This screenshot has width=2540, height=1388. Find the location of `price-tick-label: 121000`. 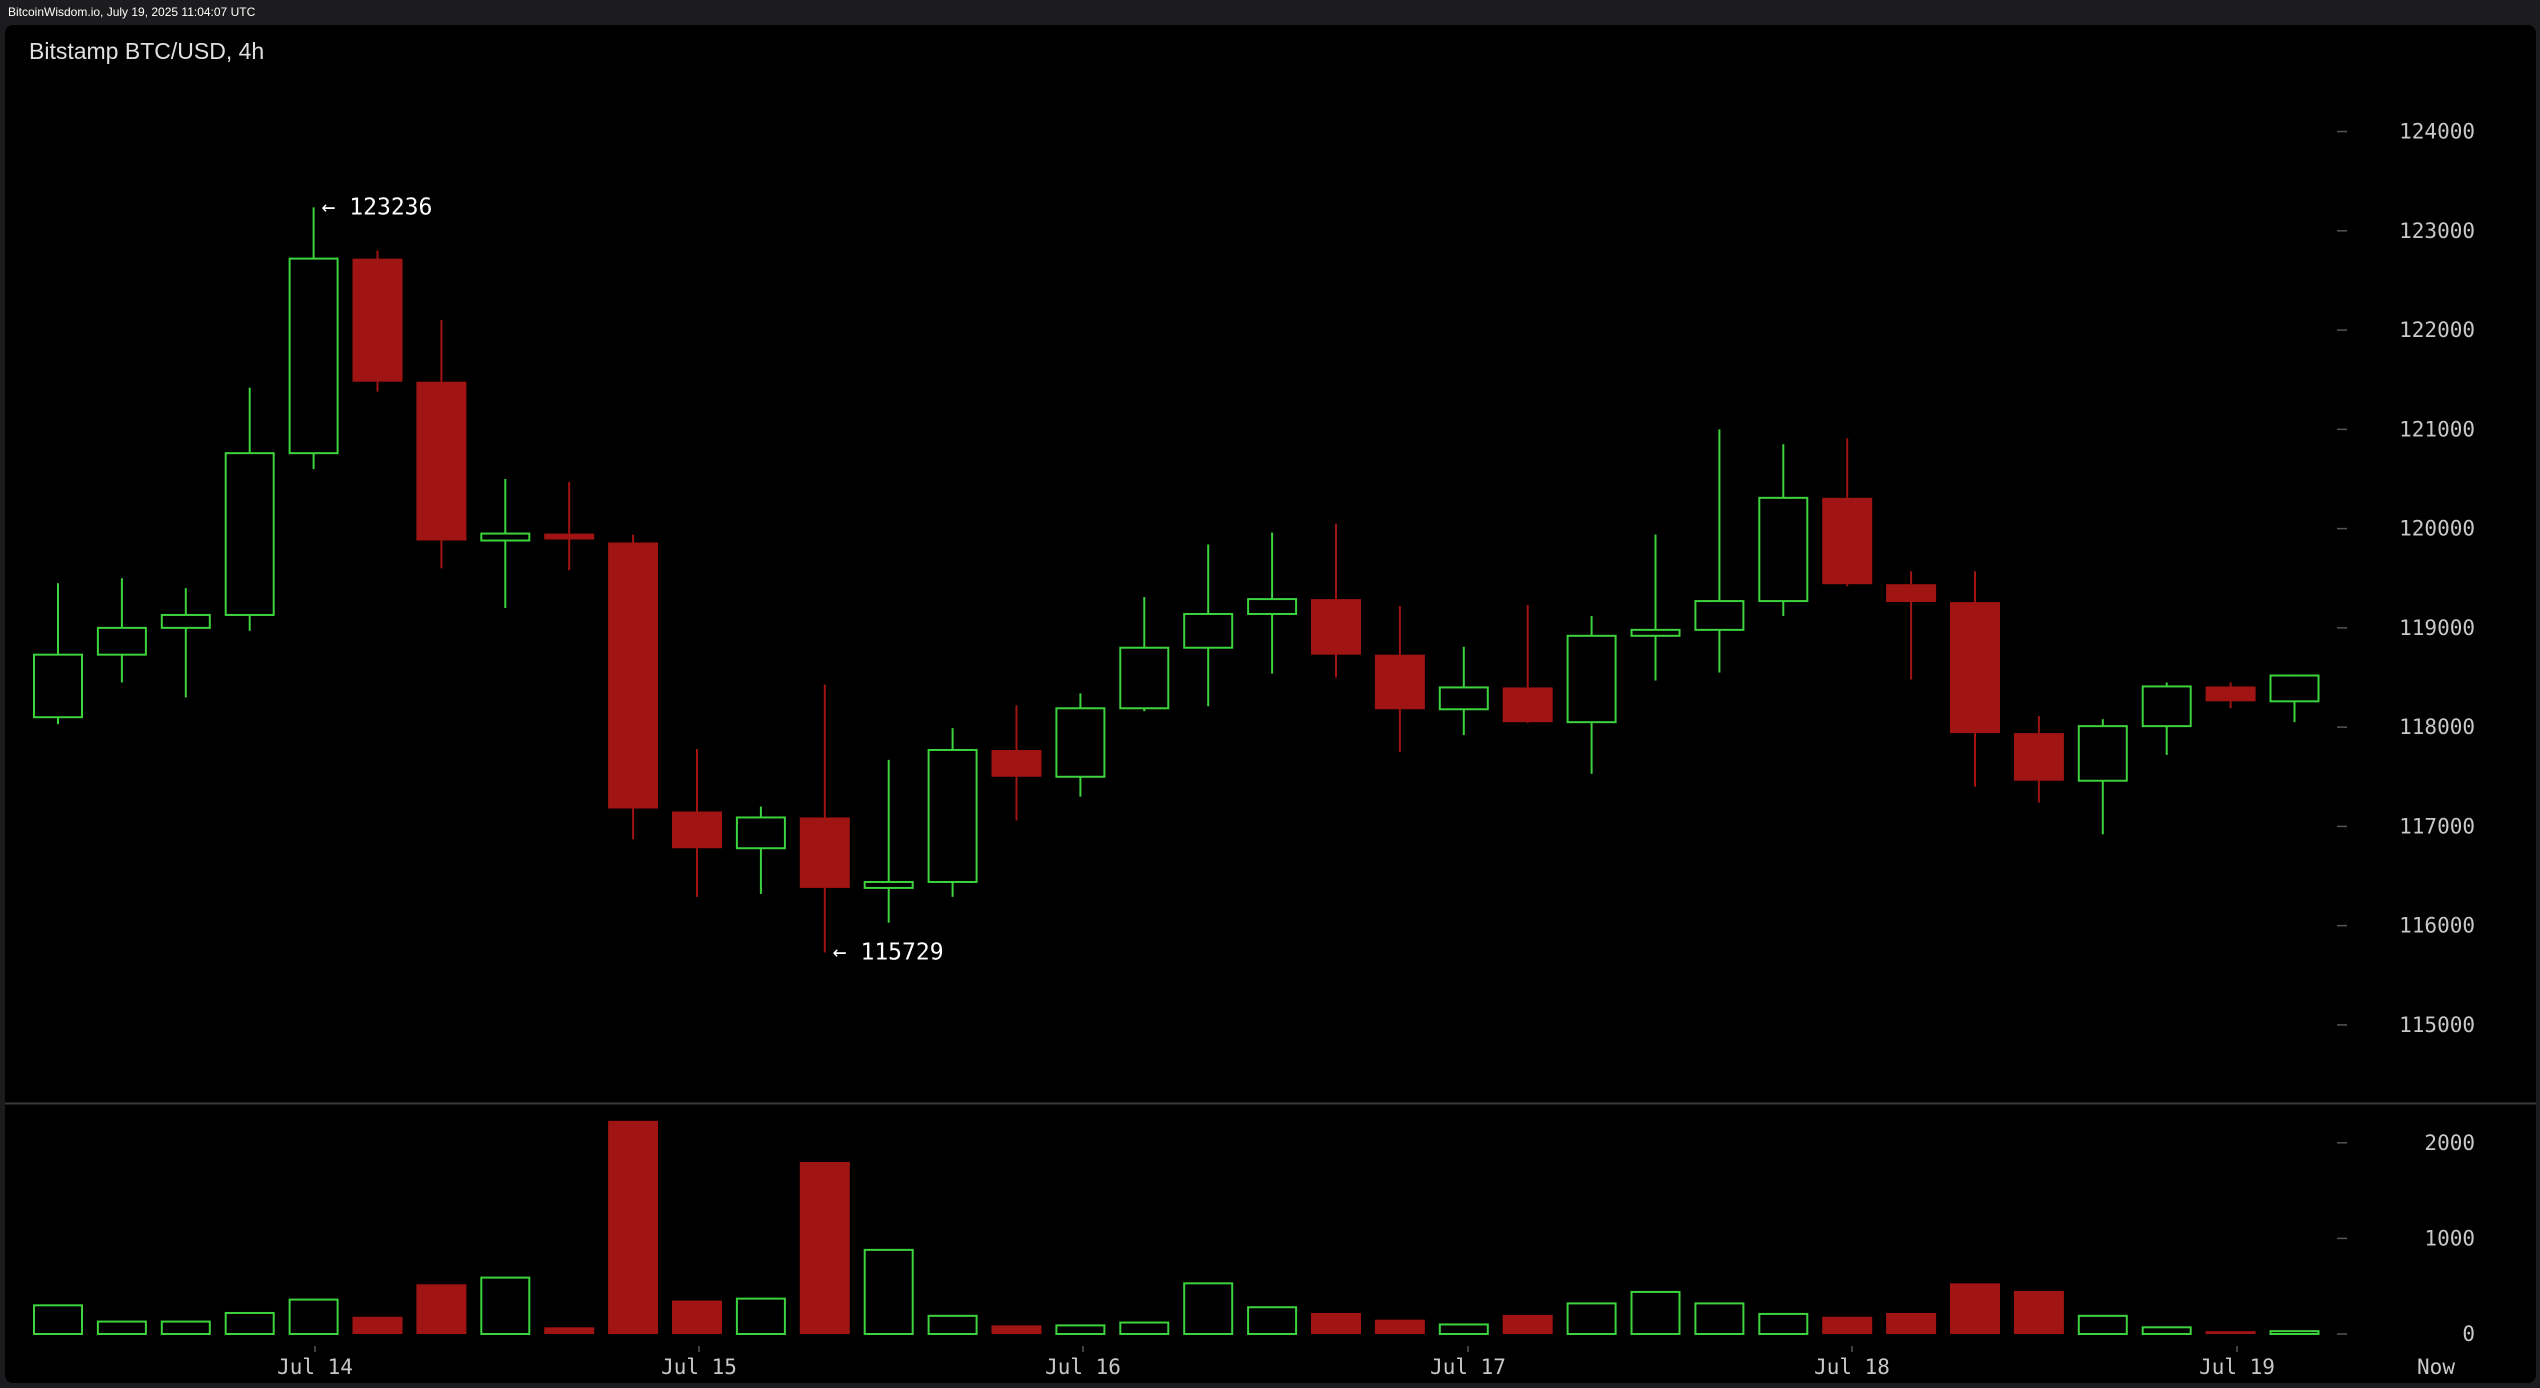

price-tick-label: 121000 is located at coordinates (2437, 429).